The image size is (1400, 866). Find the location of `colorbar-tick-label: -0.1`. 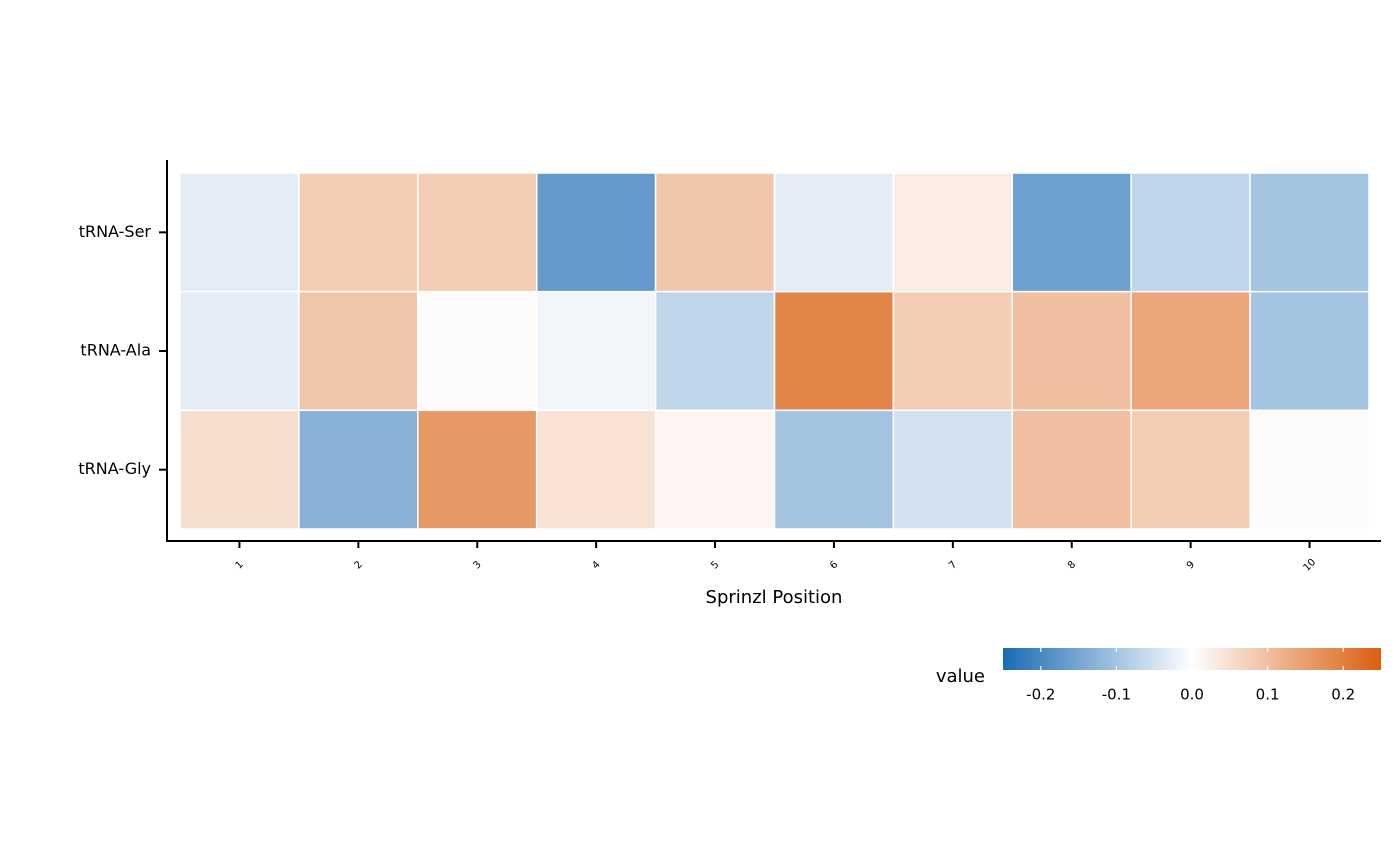

colorbar-tick-label: -0.1 is located at coordinates (1116, 695).